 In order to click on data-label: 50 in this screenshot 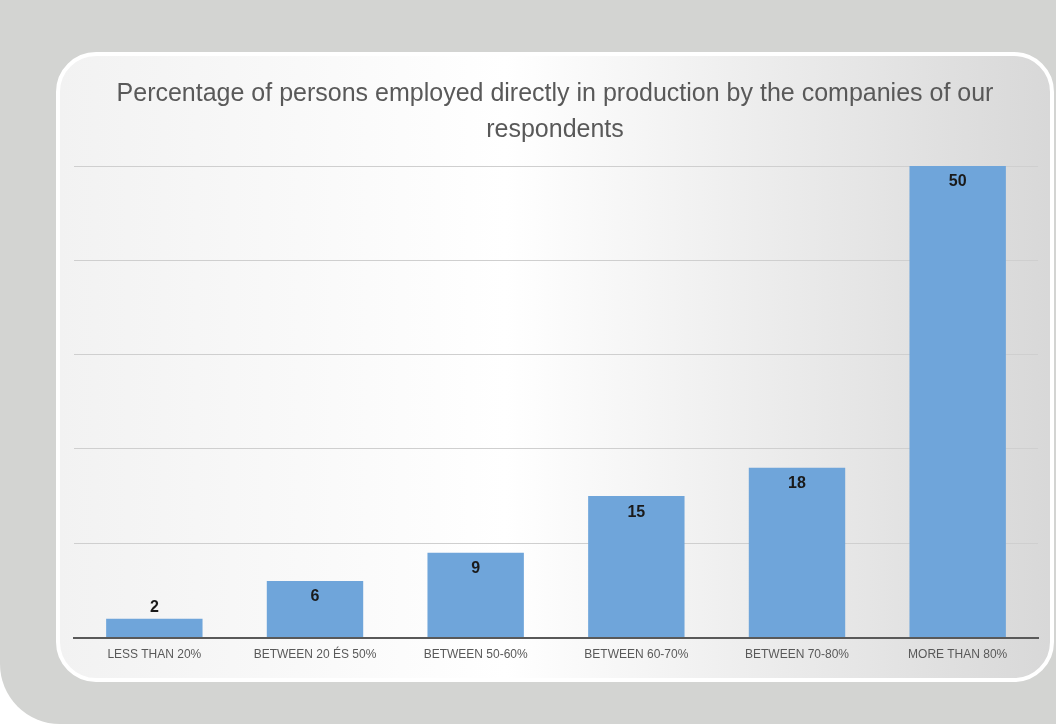, I will do `click(957, 181)`.